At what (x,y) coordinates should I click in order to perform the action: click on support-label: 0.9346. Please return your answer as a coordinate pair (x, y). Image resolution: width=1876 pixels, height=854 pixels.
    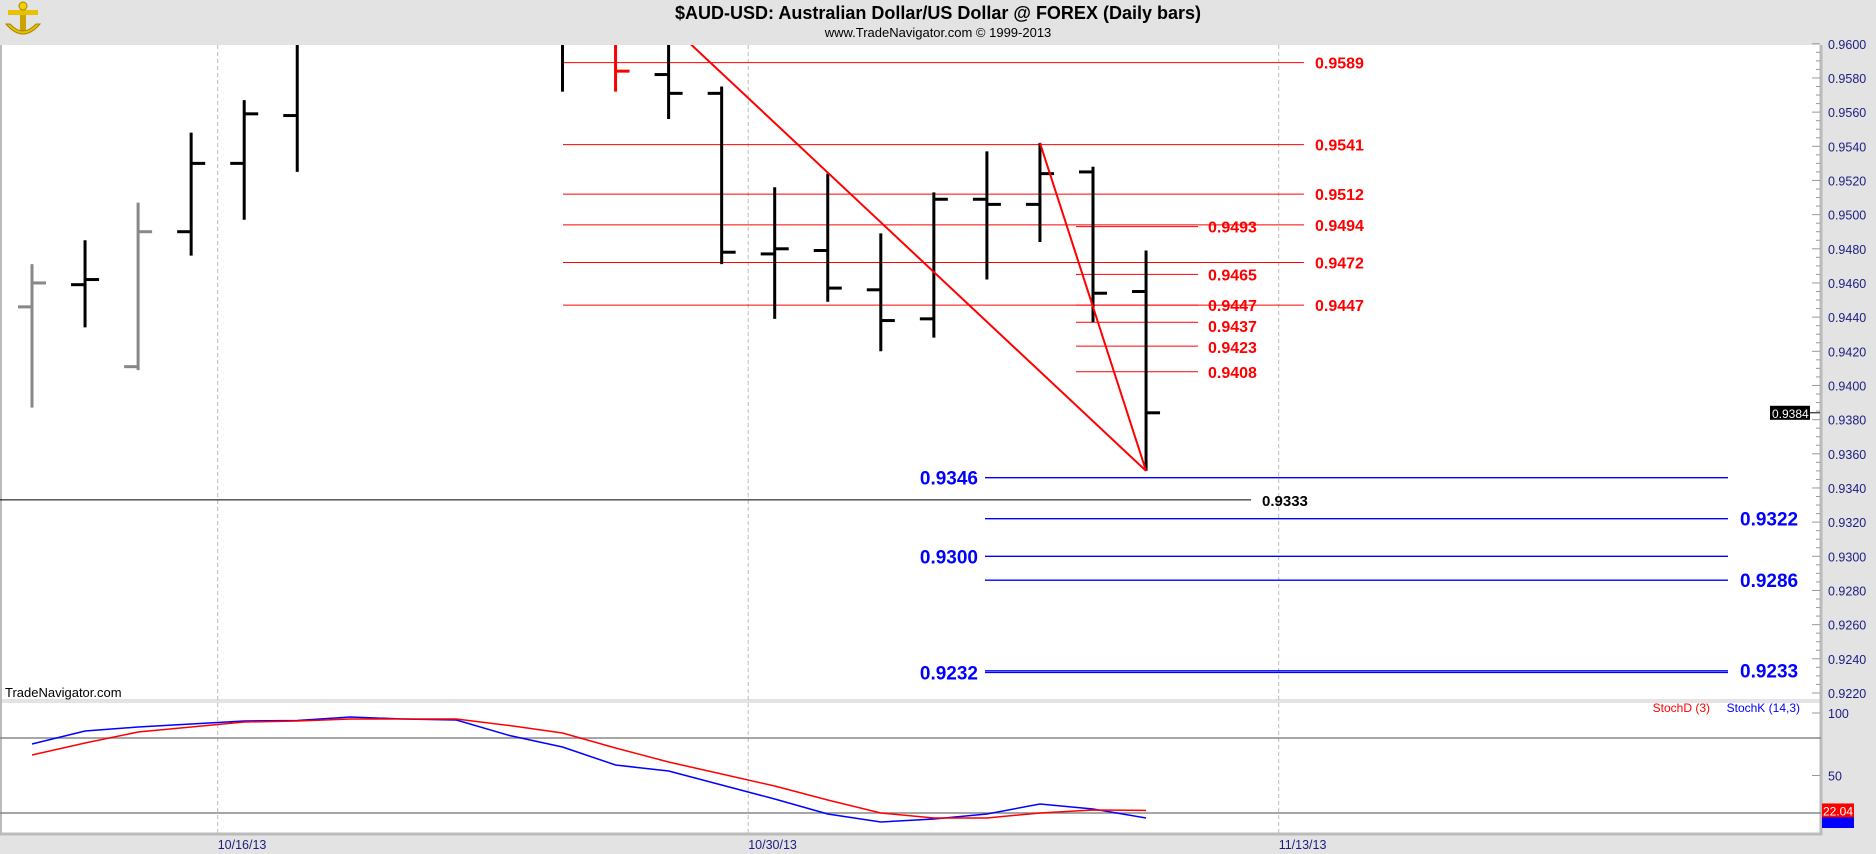
    Looking at the image, I should click on (949, 479).